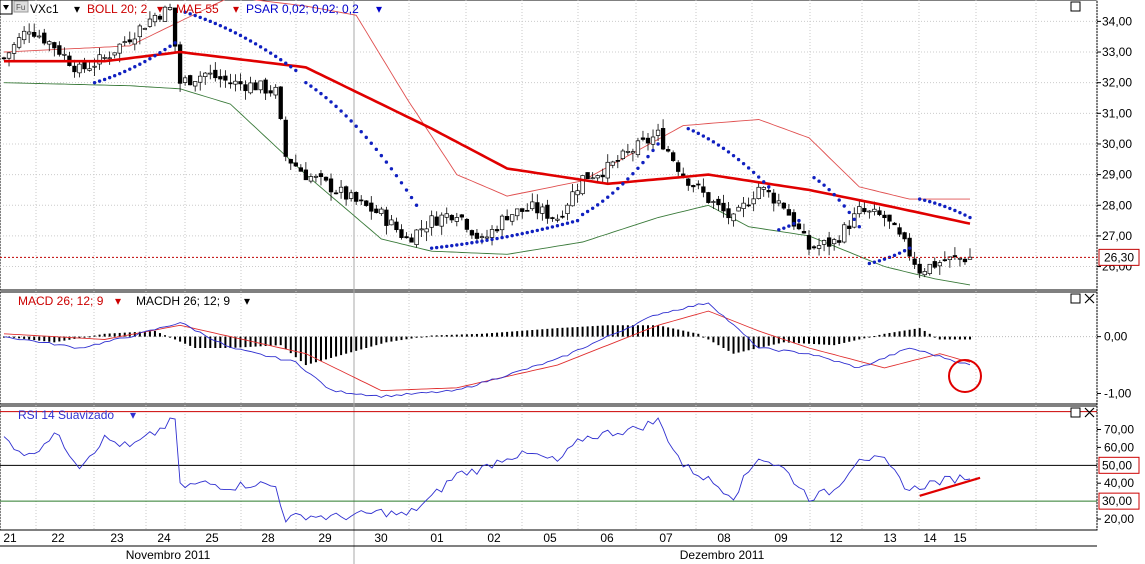  What do you see at coordinates (118, 301) in the screenshot?
I see `macd-menu-arrow: ▾` at bounding box center [118, 301].